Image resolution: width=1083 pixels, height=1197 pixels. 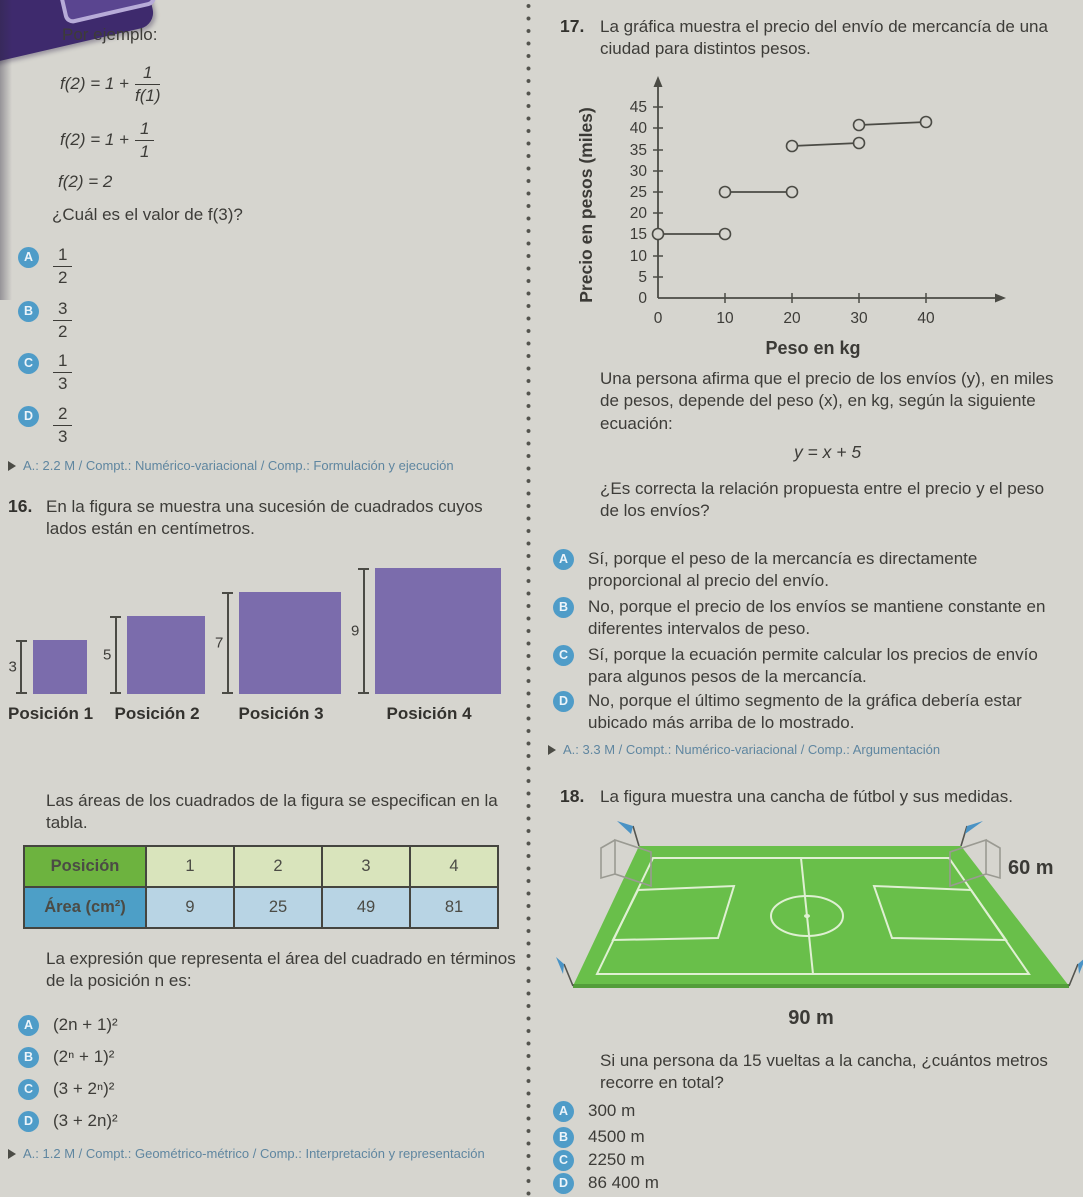 I want to click on option-row-a: A (2n + 1)², so click(x=68, y=1025).